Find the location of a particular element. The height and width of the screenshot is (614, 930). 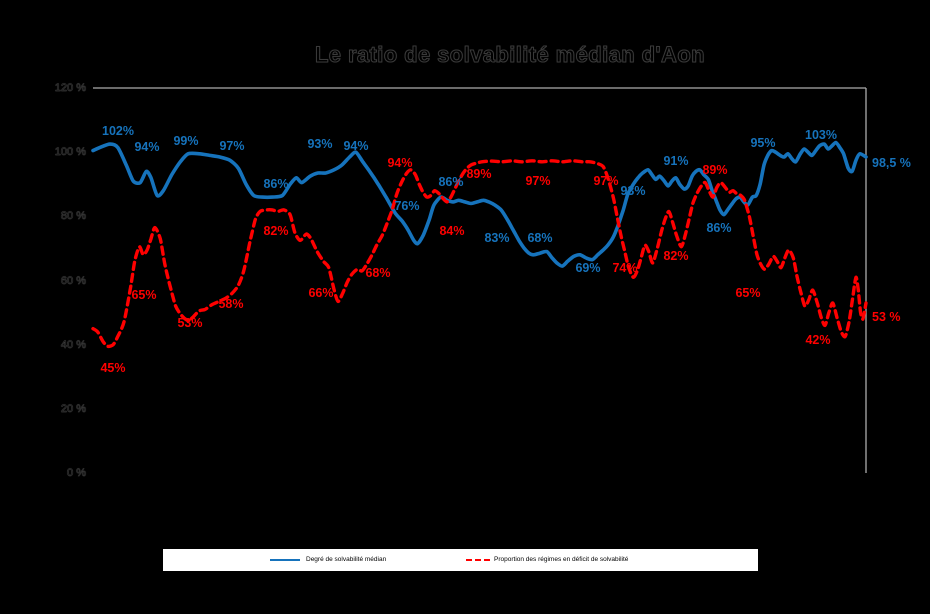

y-tick-label: 120 % is located at coordinates (70, 88).